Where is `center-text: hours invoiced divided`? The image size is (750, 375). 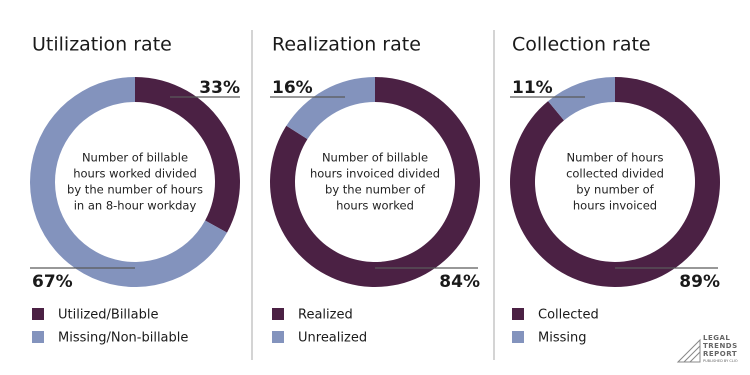 center-text: hours invoiced divided is located at coordinates (375, 174).